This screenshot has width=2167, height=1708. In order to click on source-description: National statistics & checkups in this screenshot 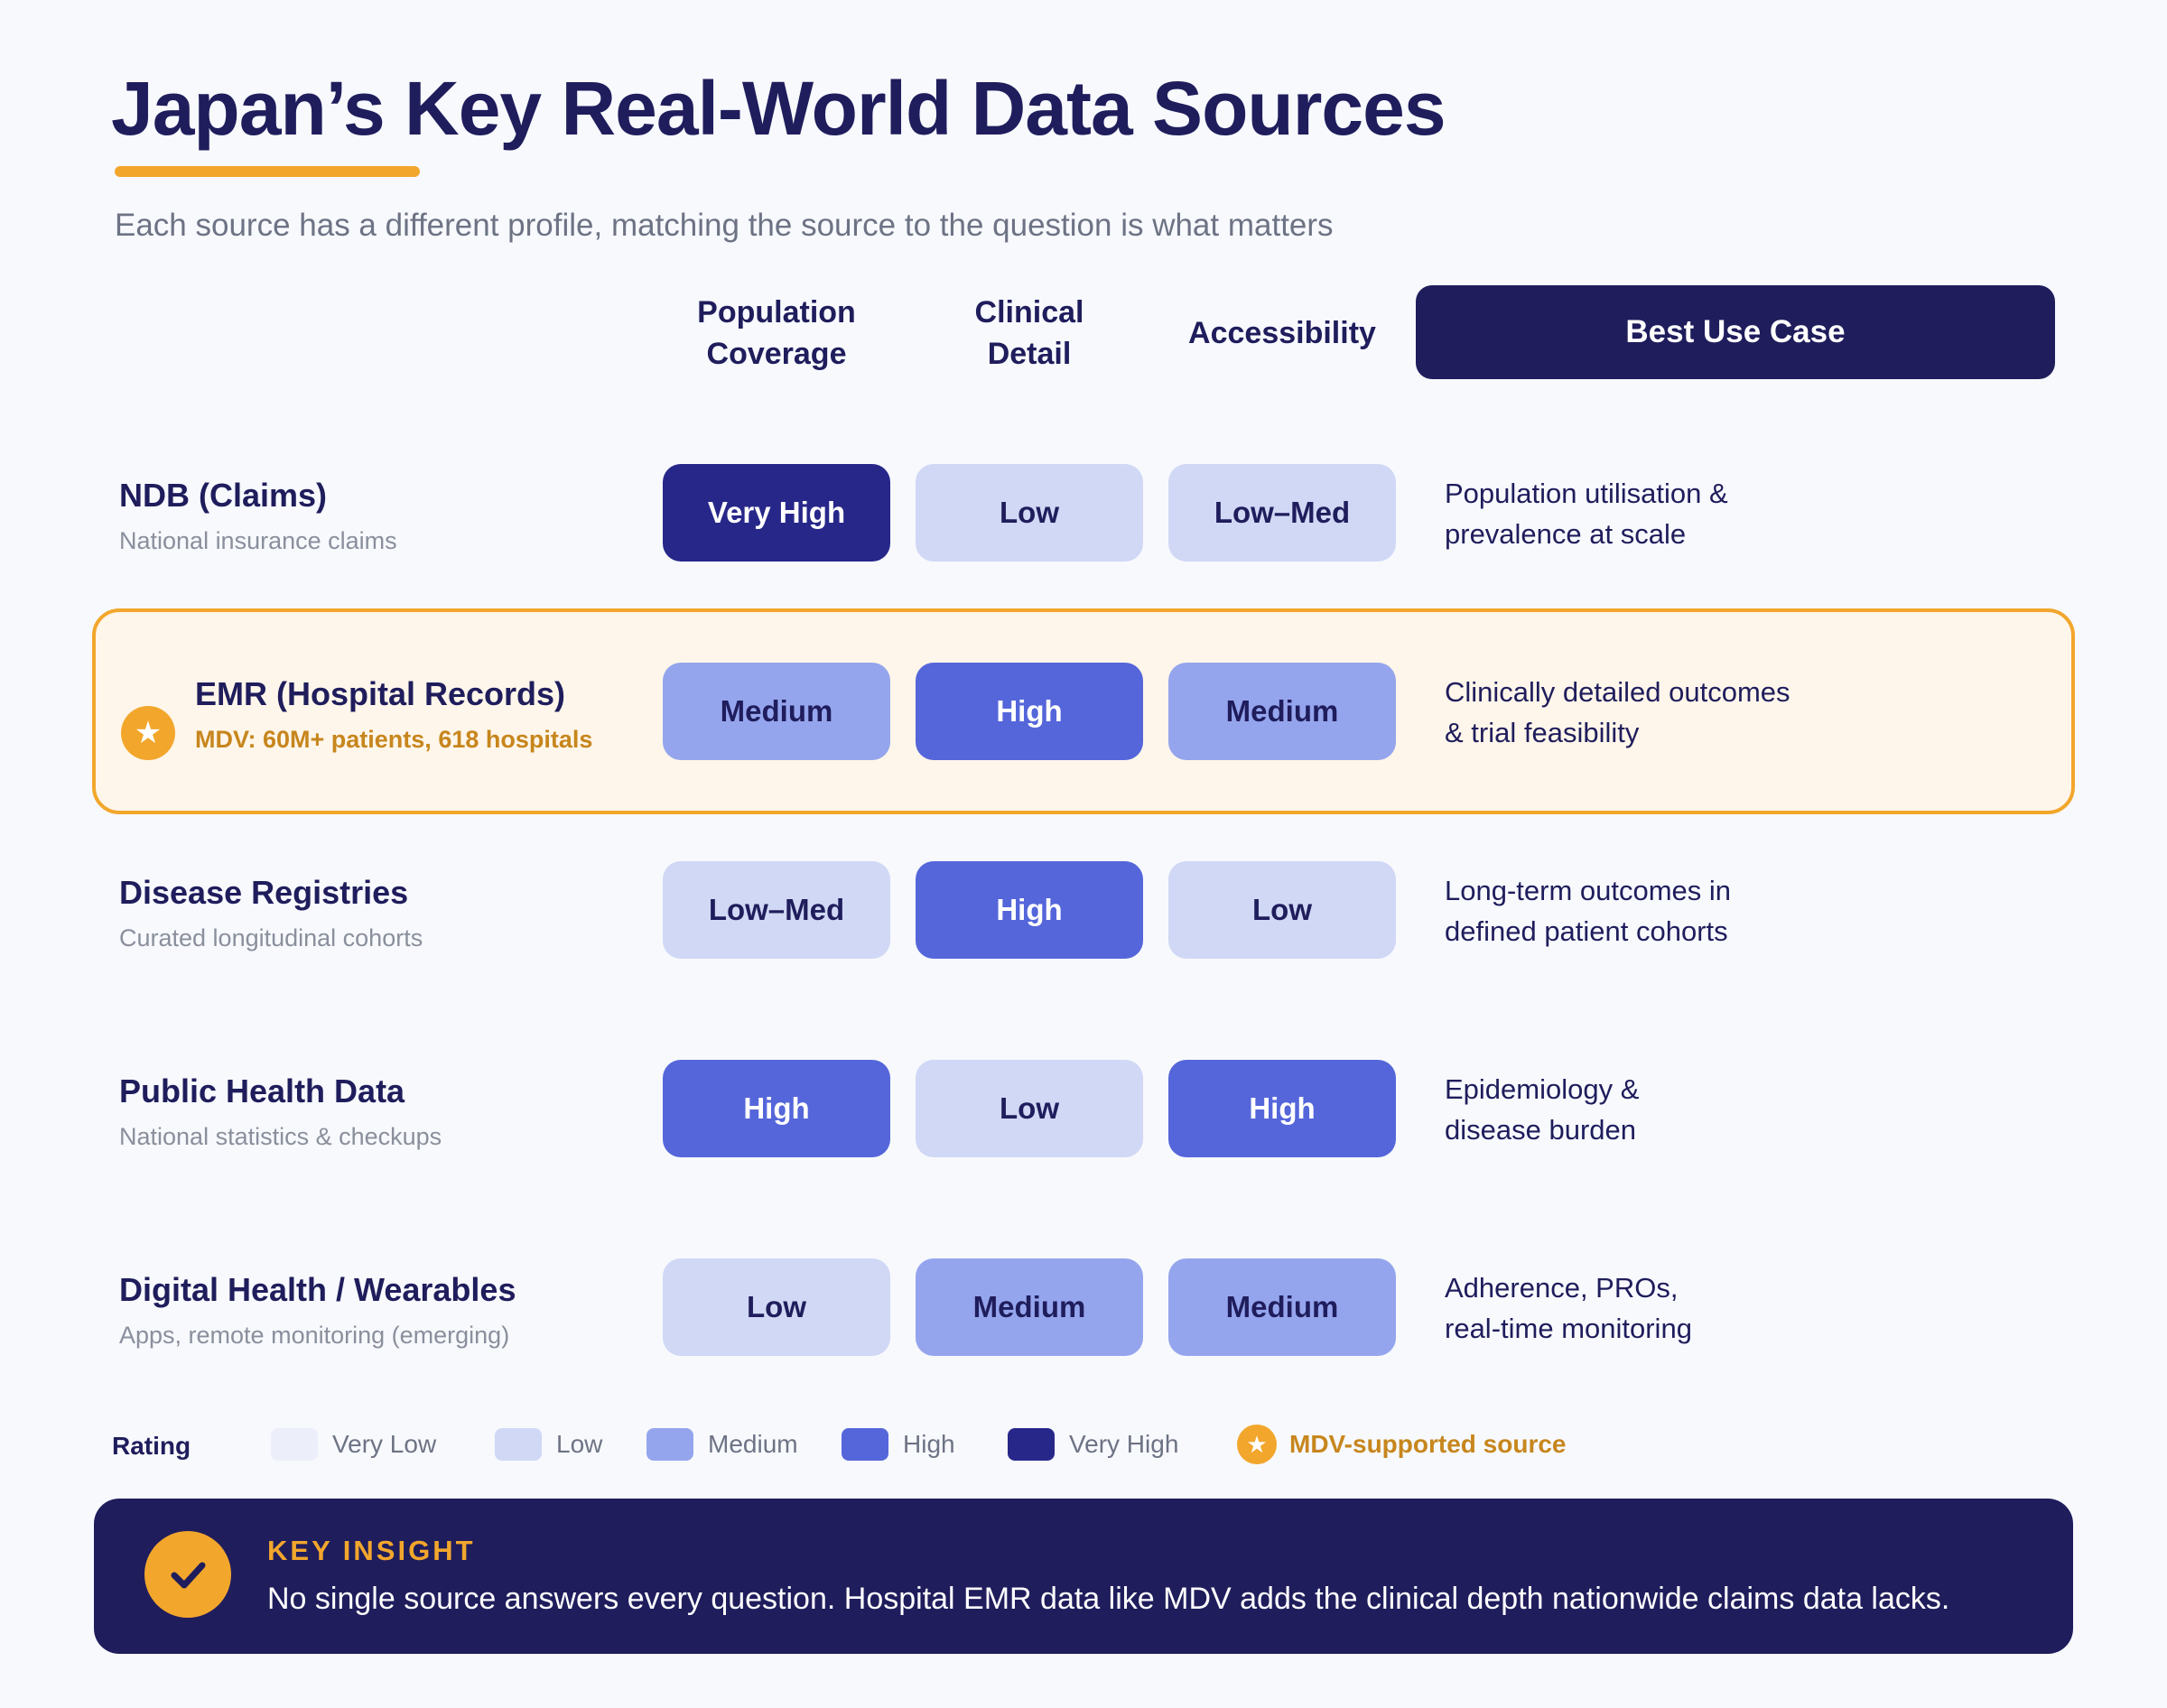, I will do `click(280, 1136)`.